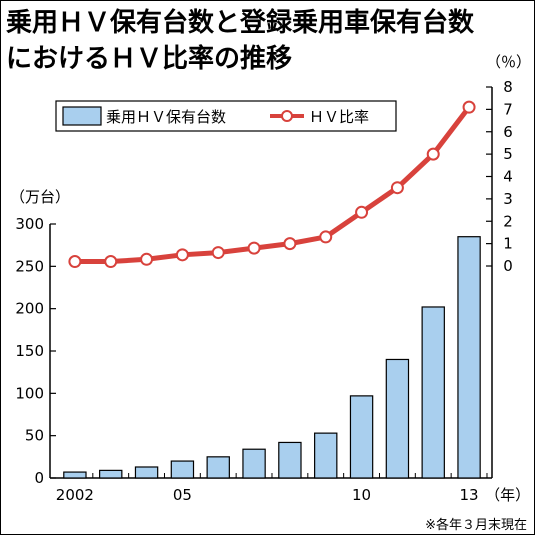 Image resolution: width=537 pixels, height=537 pixels. What do you see at coordinates (182, 255) in the screenshot?
I see `ratio-point-2005` at bounding box center [182, 255].